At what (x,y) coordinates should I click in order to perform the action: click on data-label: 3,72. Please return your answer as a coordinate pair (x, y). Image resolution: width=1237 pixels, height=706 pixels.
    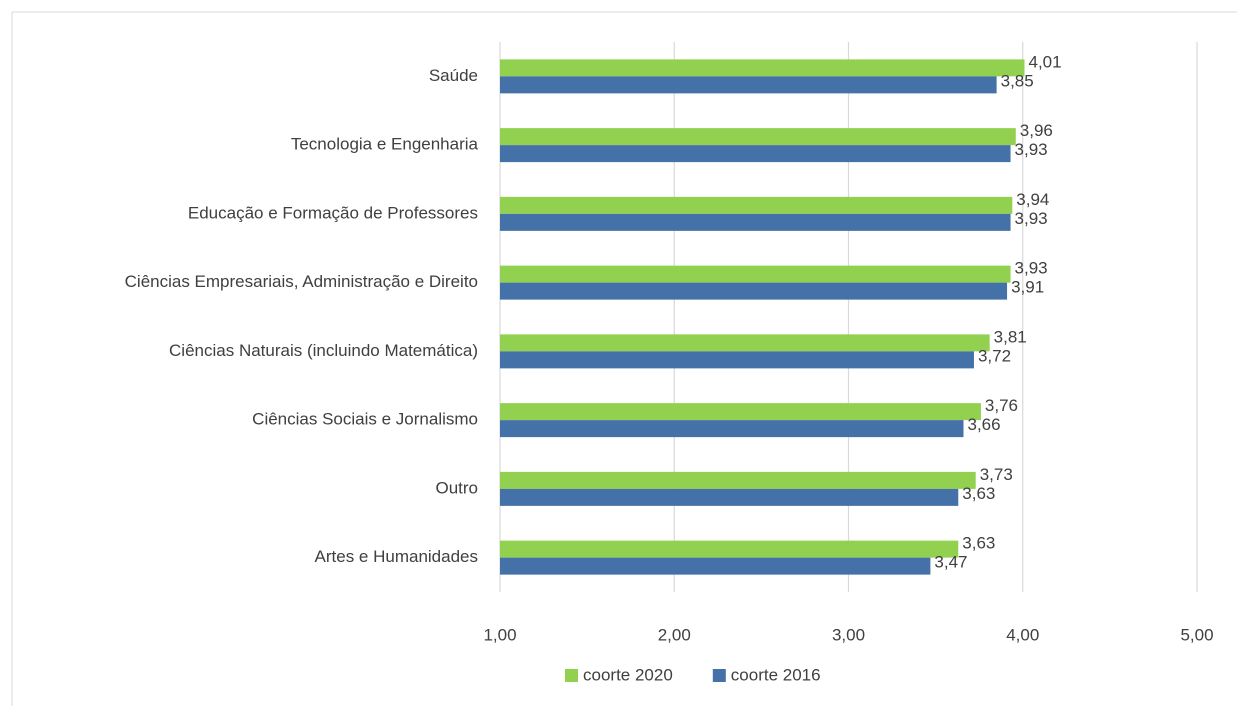
    Looking at the image, I should click on (994, 355).